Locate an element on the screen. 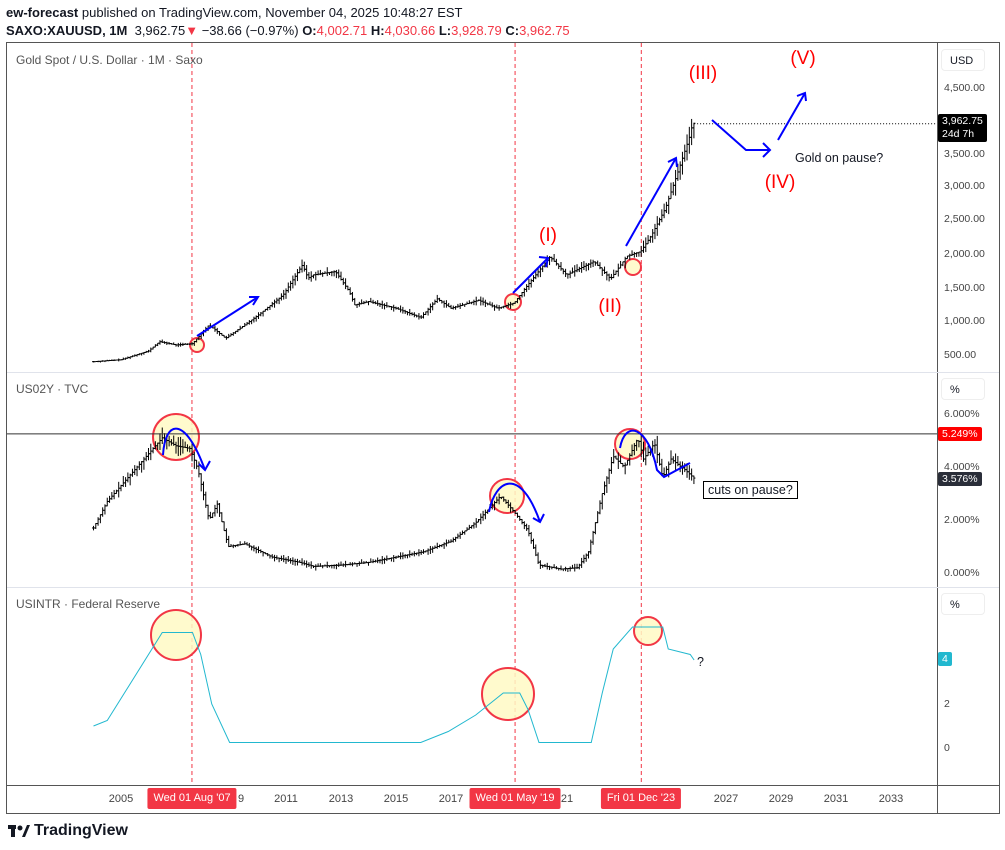 The width and height of the screenshot is (1005, 850). bar-countdown: 24d 7h is located at coordinates (958, 134).